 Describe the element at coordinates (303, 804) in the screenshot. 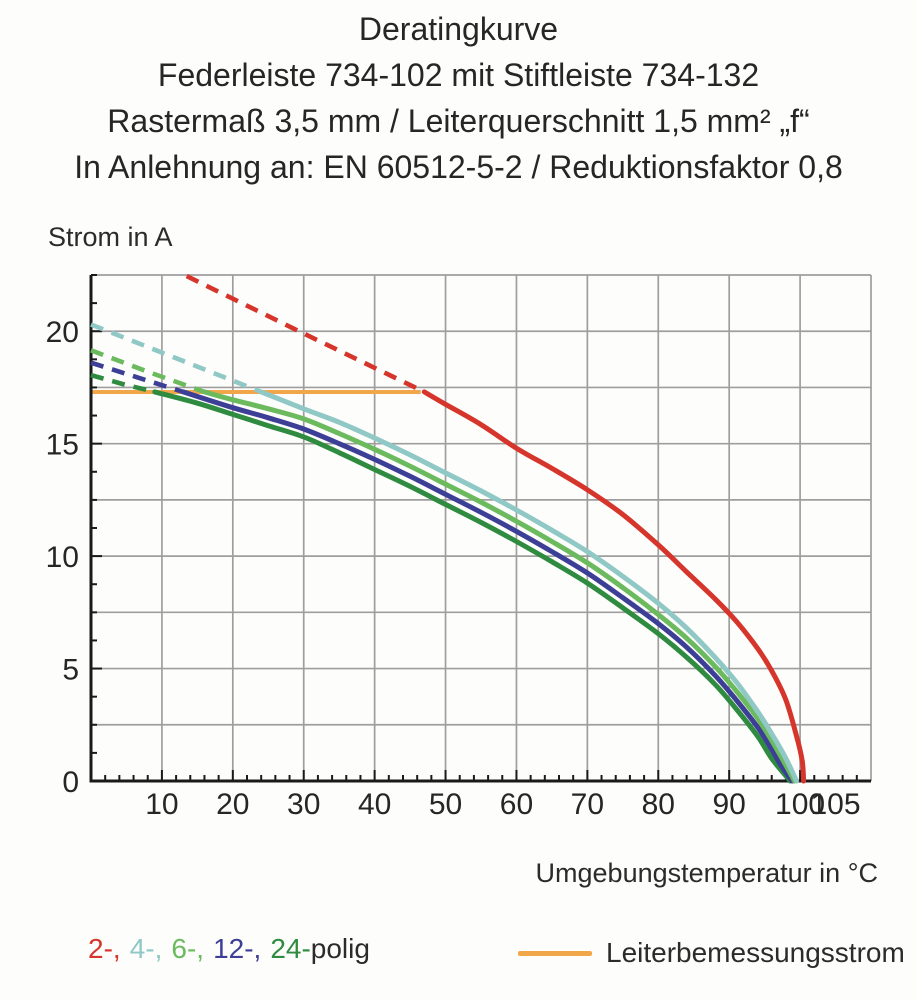

I see `x-tick-label: 30` at that location.